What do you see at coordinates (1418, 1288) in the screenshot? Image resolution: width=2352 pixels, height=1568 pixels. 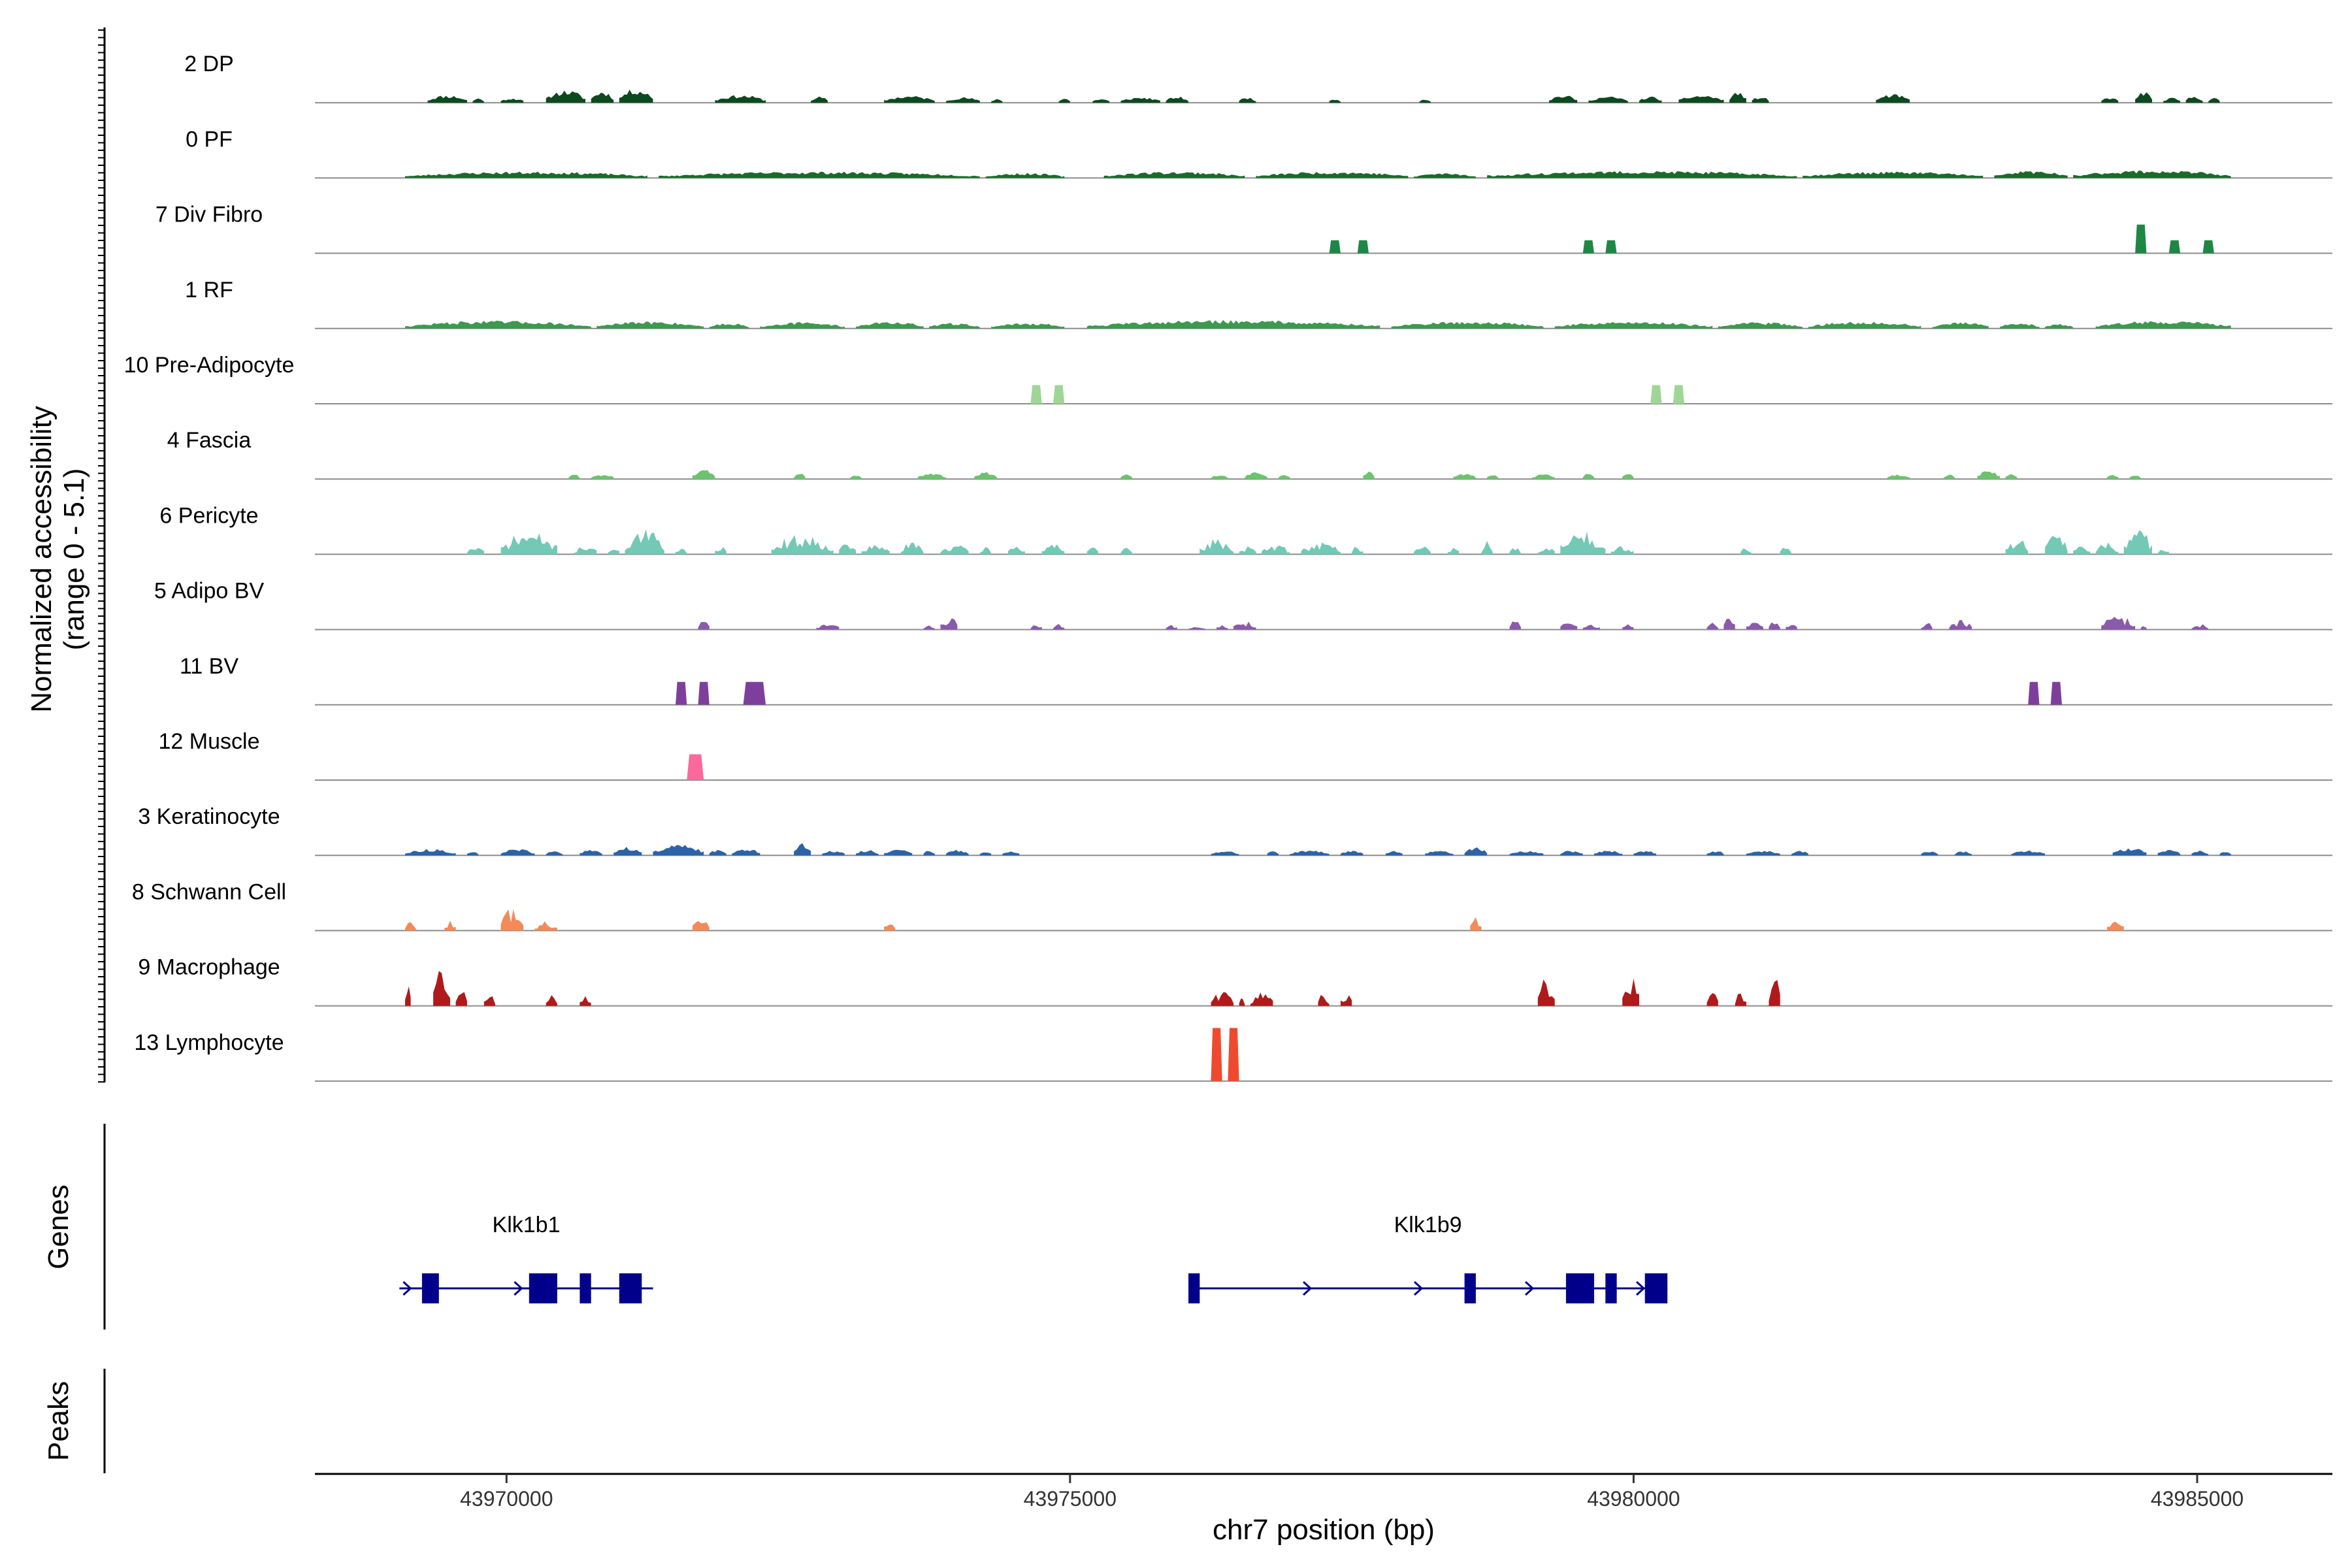 I see `strand-arrow` at bounding box center [1418, 1288].